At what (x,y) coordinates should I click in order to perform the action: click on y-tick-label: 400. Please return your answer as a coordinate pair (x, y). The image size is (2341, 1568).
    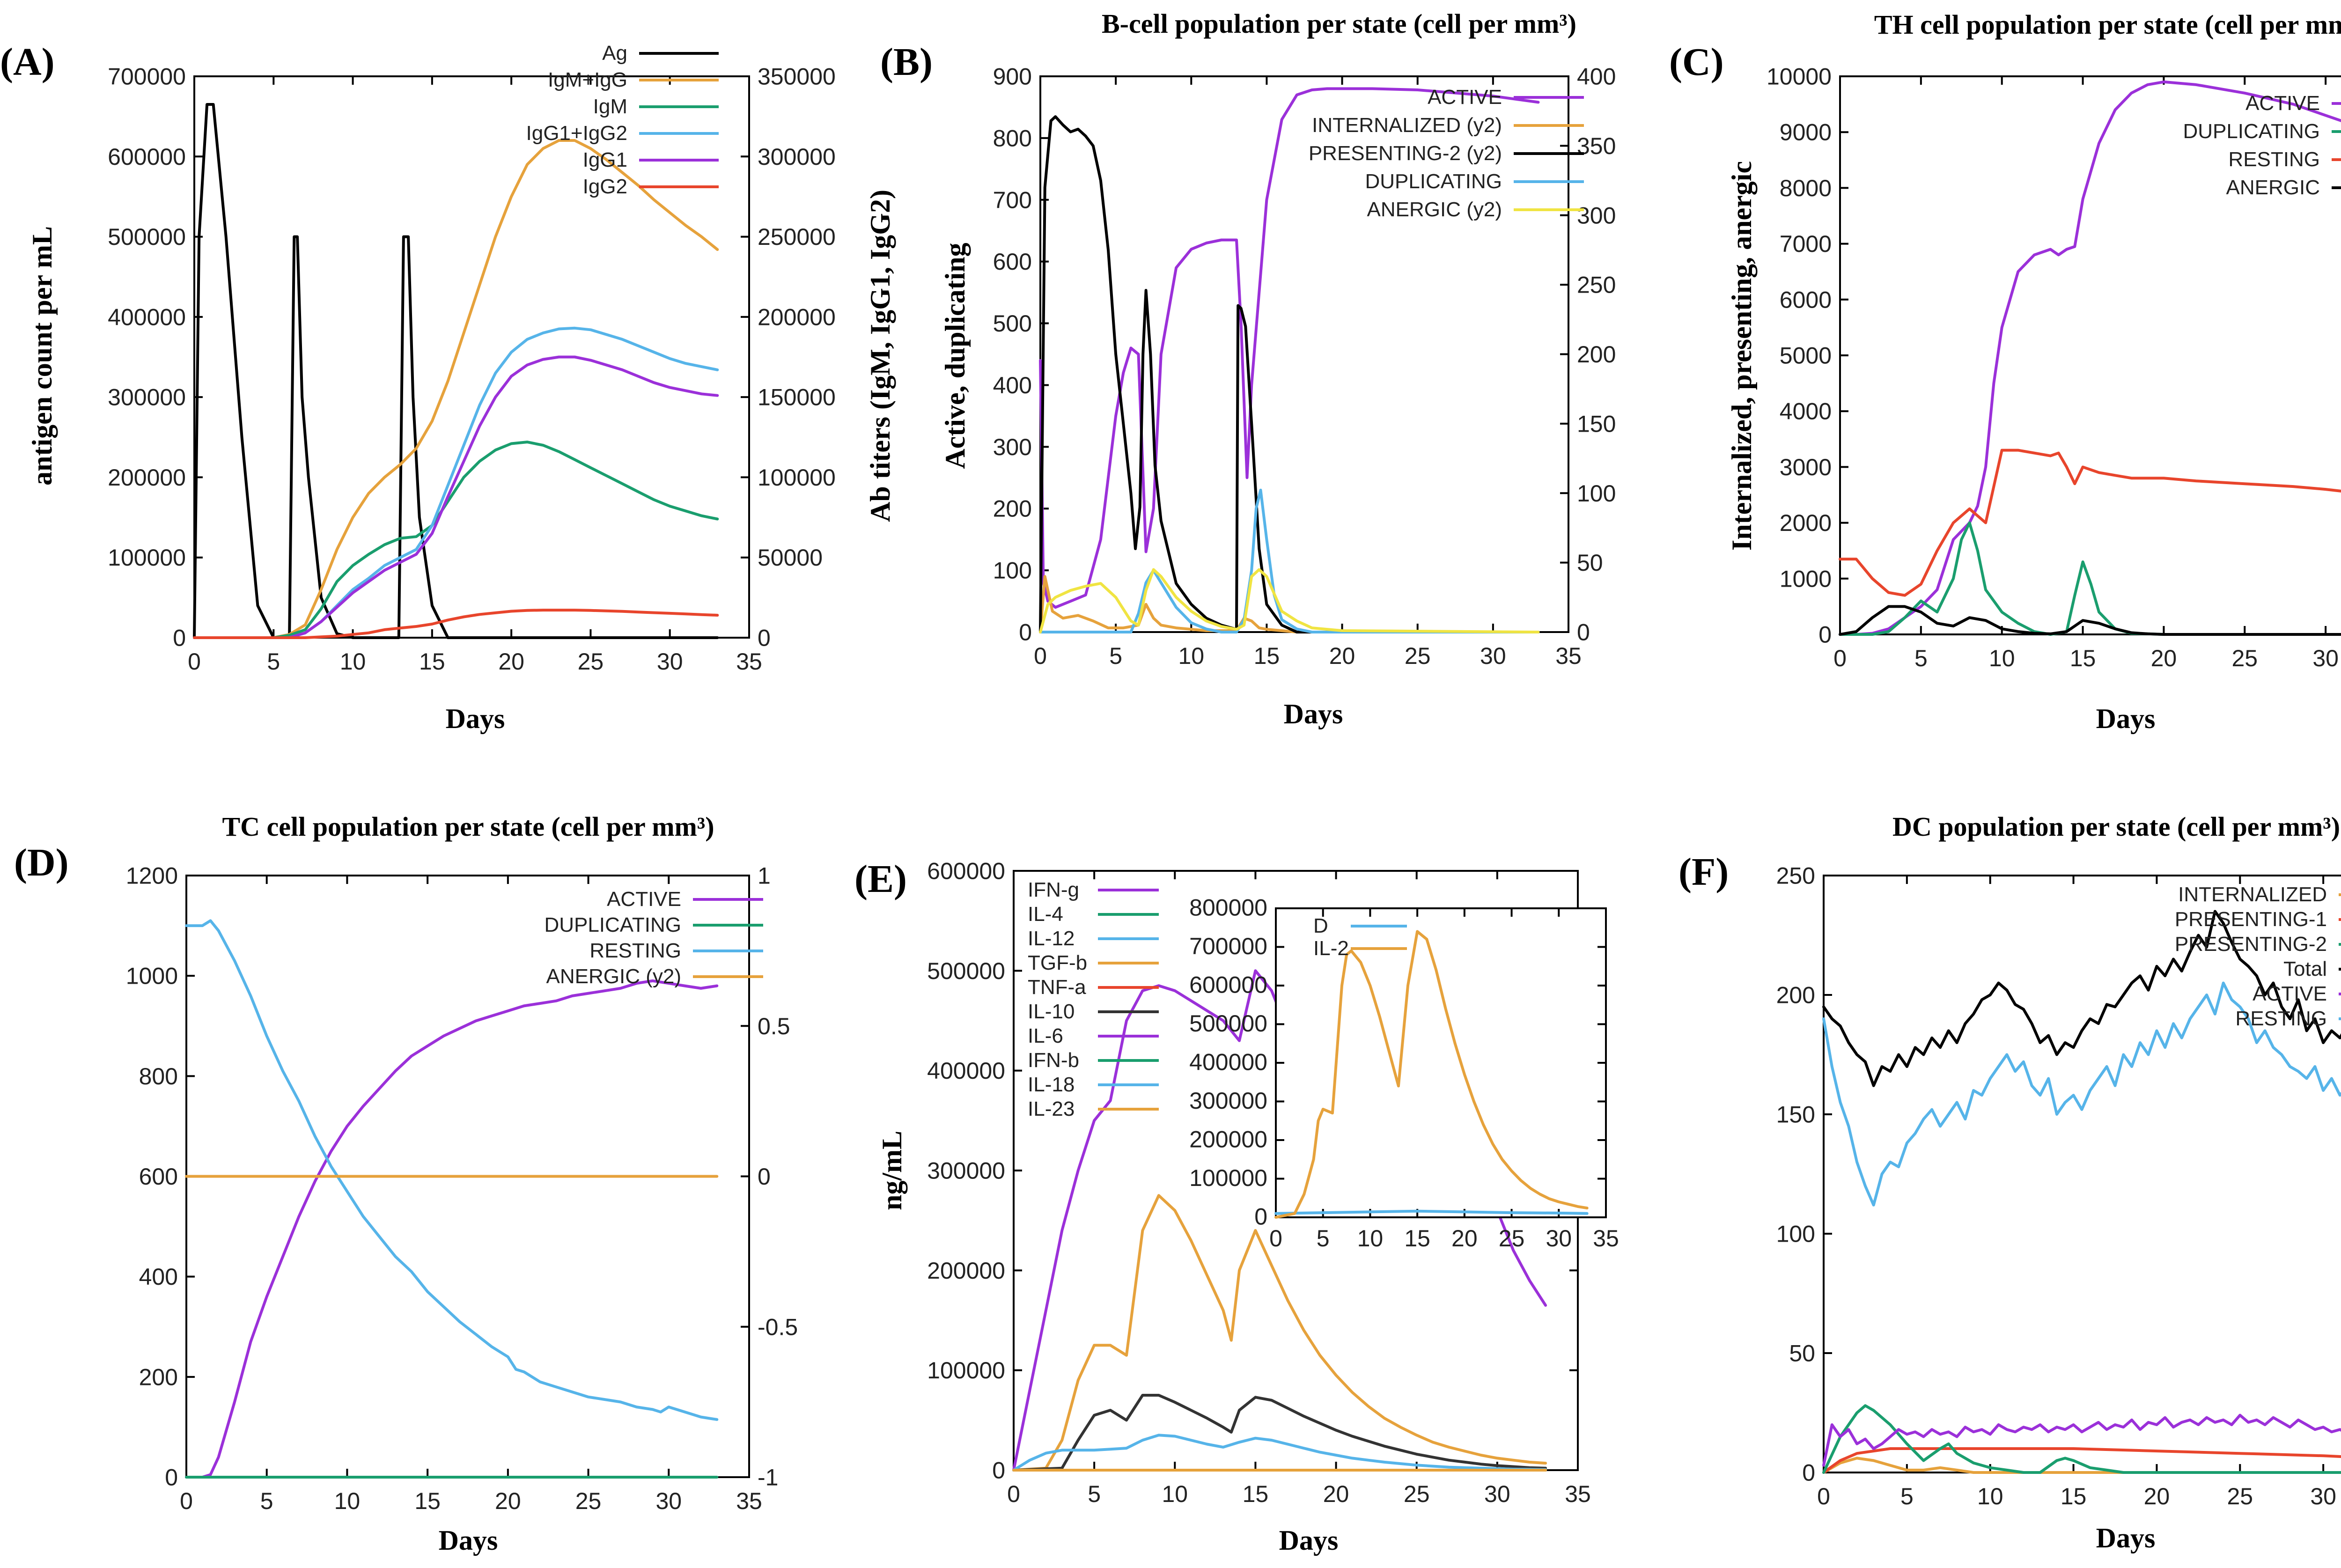
    Looking at the image, I should click on (158, 1277).